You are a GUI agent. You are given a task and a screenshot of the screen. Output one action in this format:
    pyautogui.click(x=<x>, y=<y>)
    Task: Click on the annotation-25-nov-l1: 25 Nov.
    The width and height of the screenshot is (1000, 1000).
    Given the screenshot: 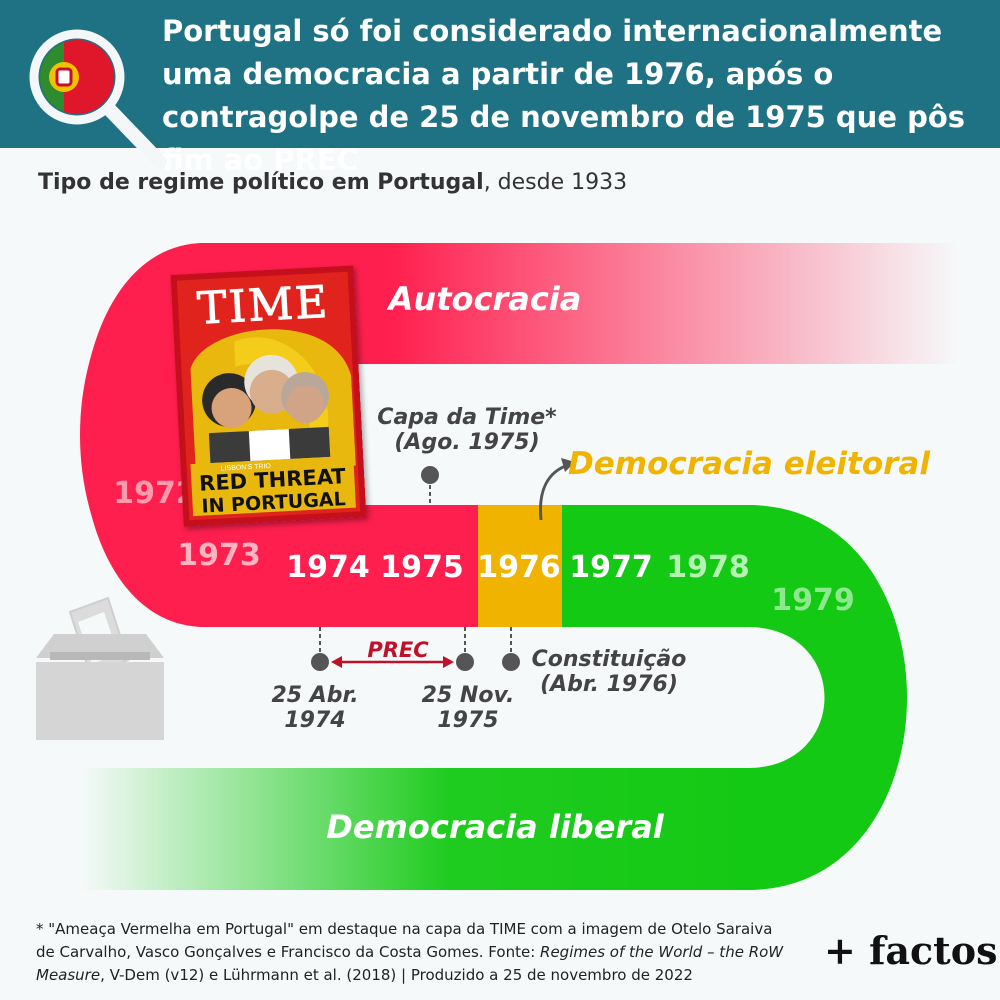 What is the action you would take?
    pyautogui.click(x=468, y=695)
    